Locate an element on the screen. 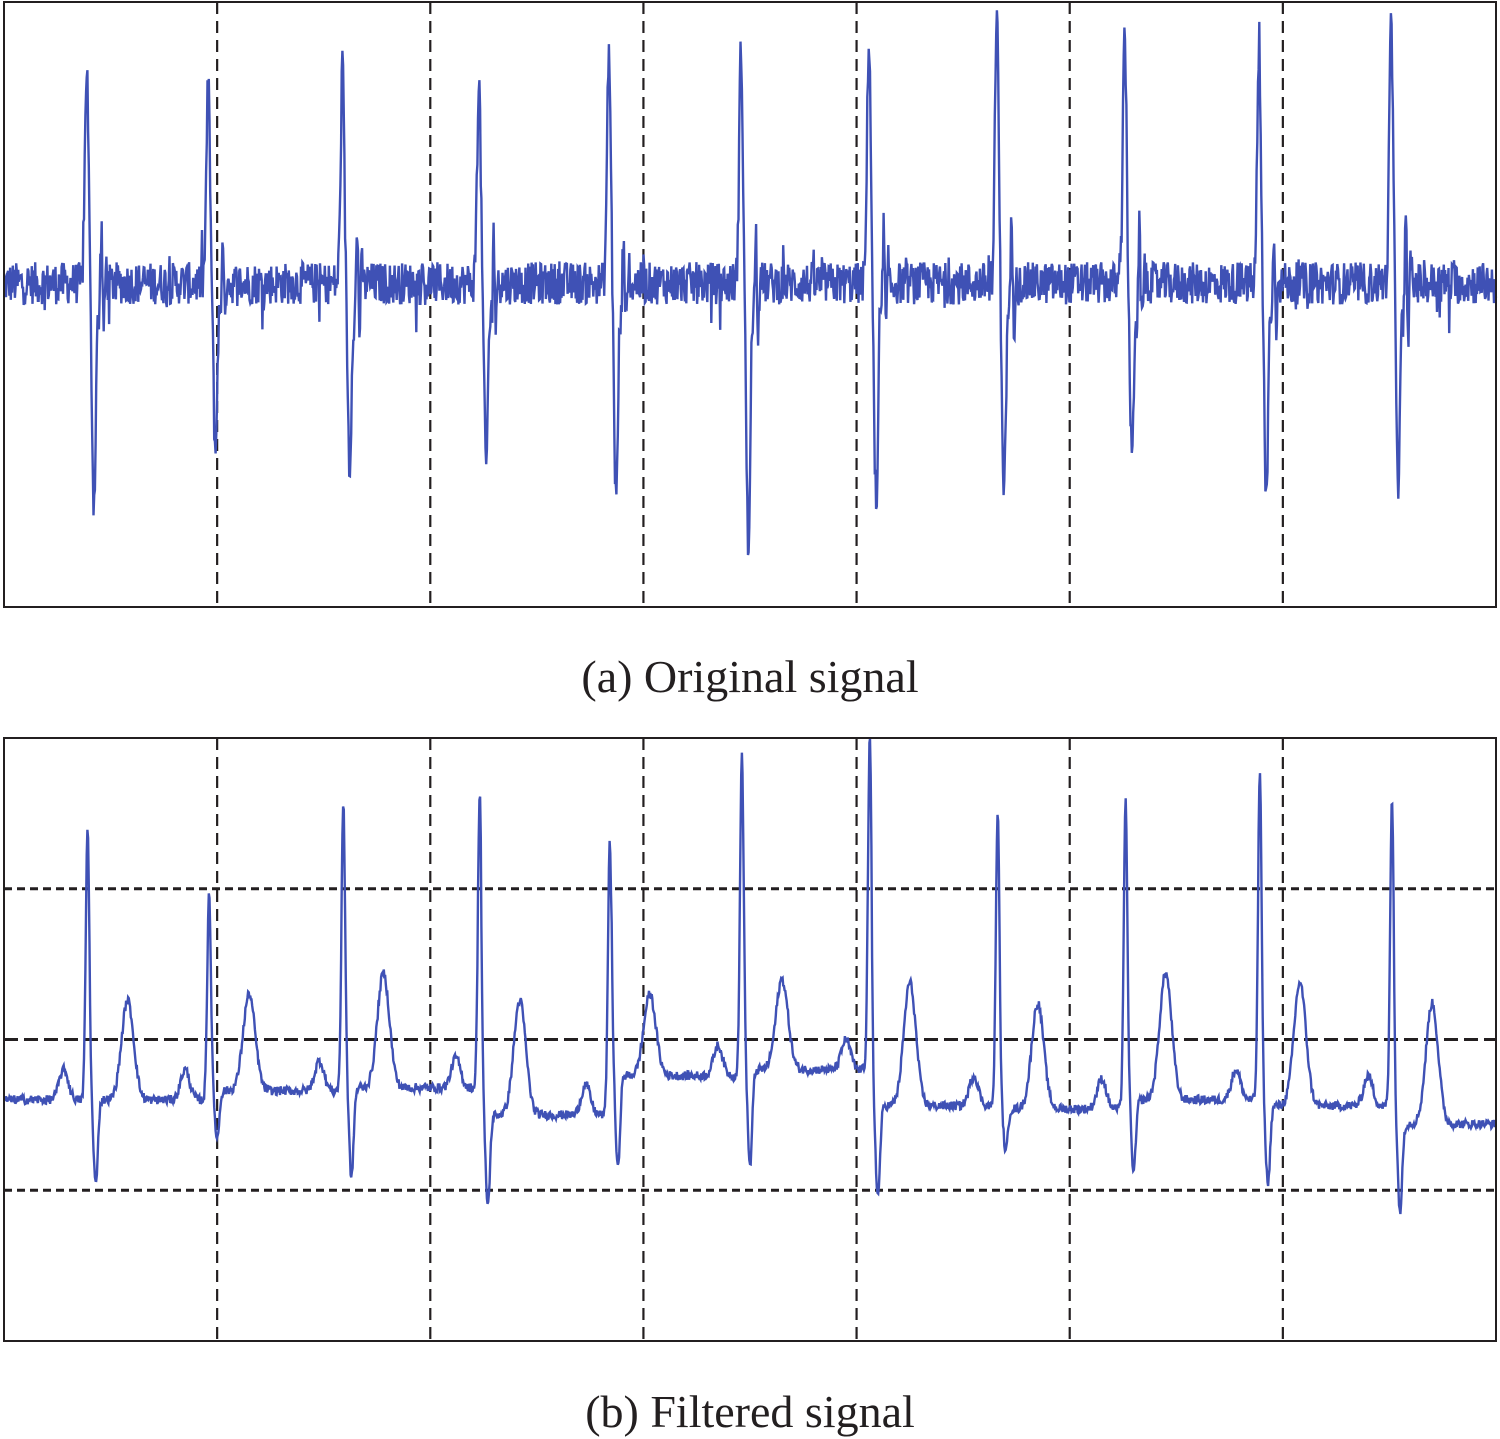  caption-b: (b) Filtered signal is located at coordinates (750, 1411).